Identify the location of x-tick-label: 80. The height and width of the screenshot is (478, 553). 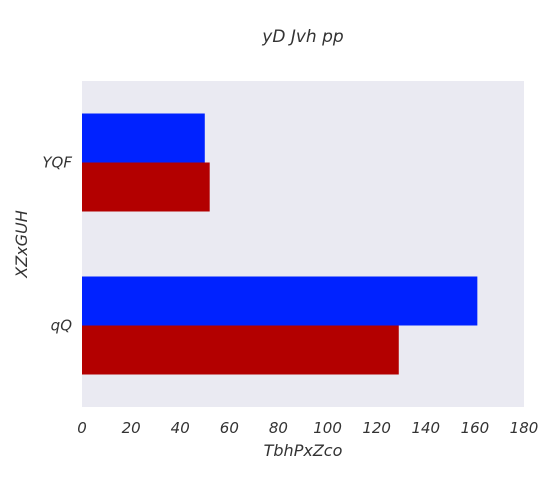
(278, 428).